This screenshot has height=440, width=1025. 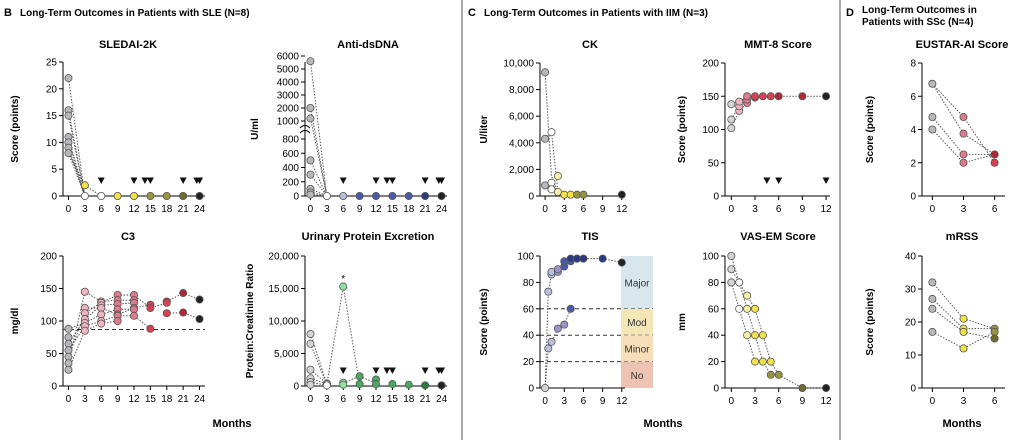 What do you see at coordinates (710, 130) in the screenshot?
I see `mmt8-ytick-label-2: 100` at bounding box center [710, 130].